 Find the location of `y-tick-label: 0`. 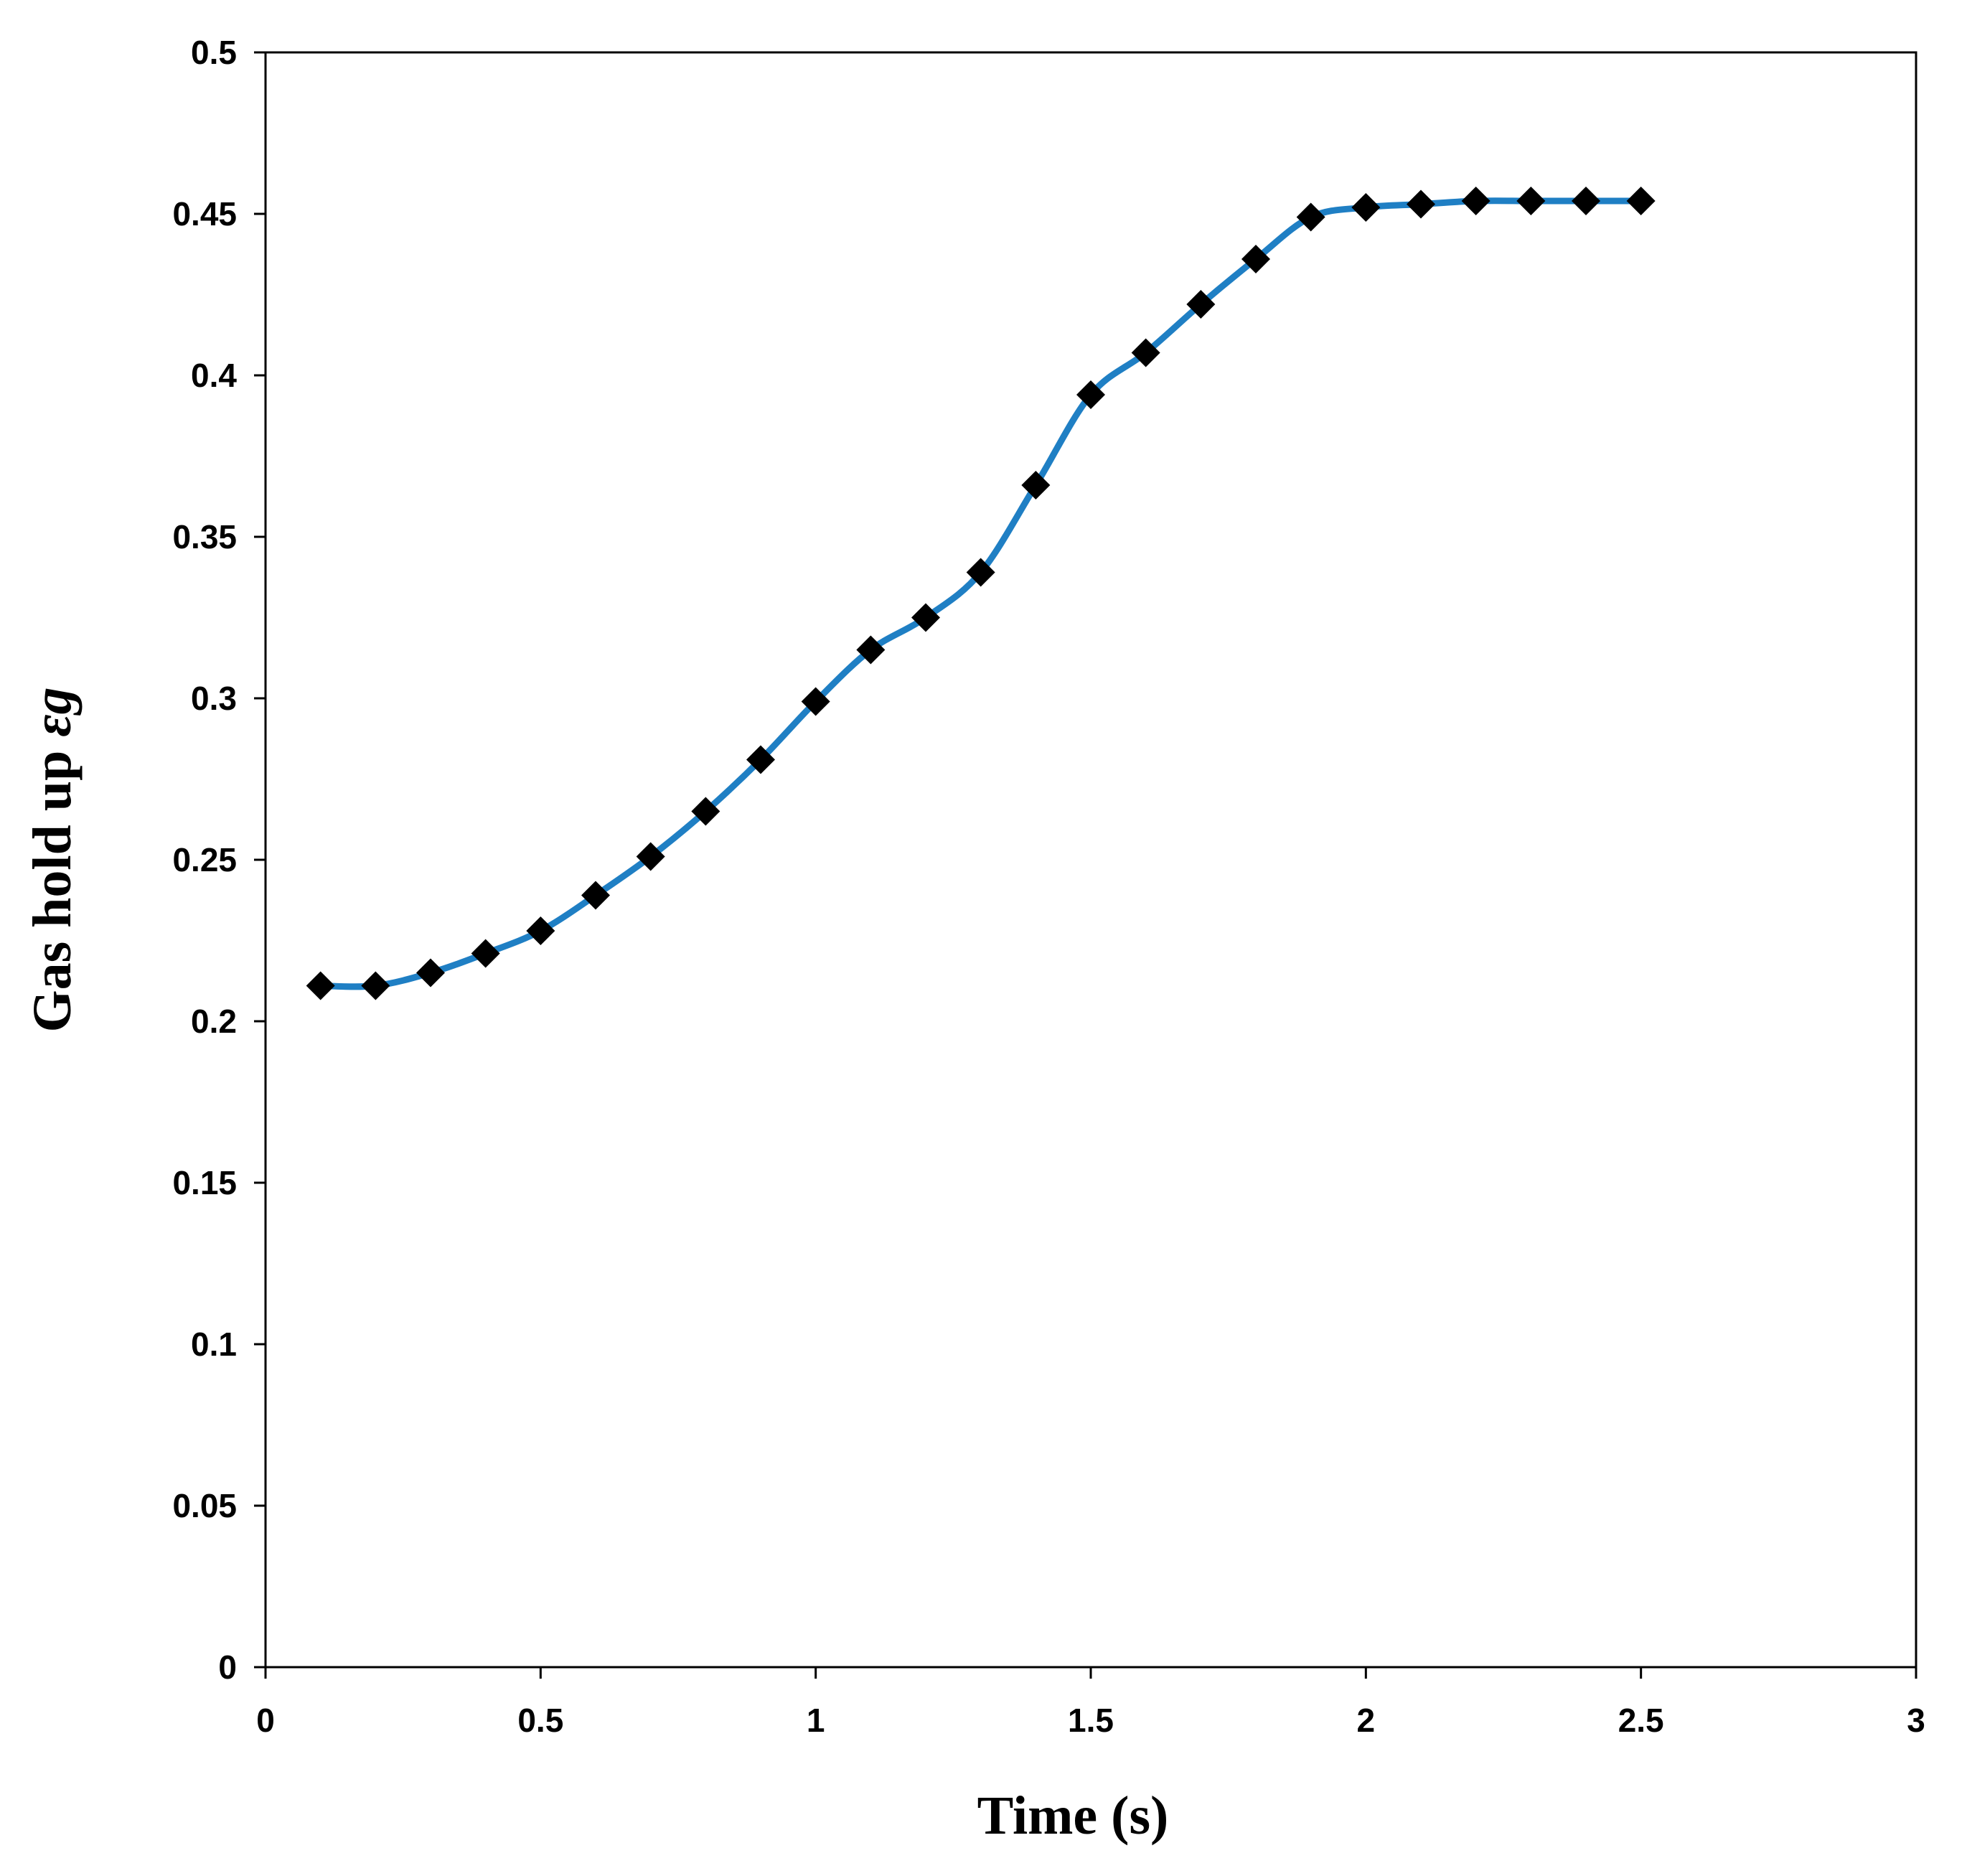

y-tick-label: 0 is located at coordinates (227, 1667).